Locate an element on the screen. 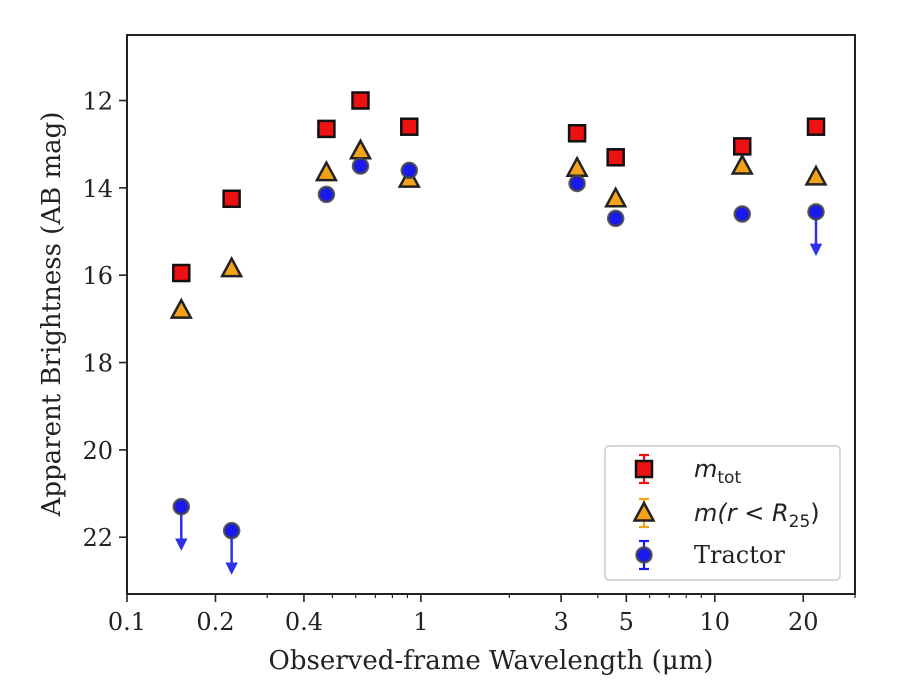 The width and height of the screenshot is (900, 700). y-tick-label: 12 is located at coordinates (97, 102).